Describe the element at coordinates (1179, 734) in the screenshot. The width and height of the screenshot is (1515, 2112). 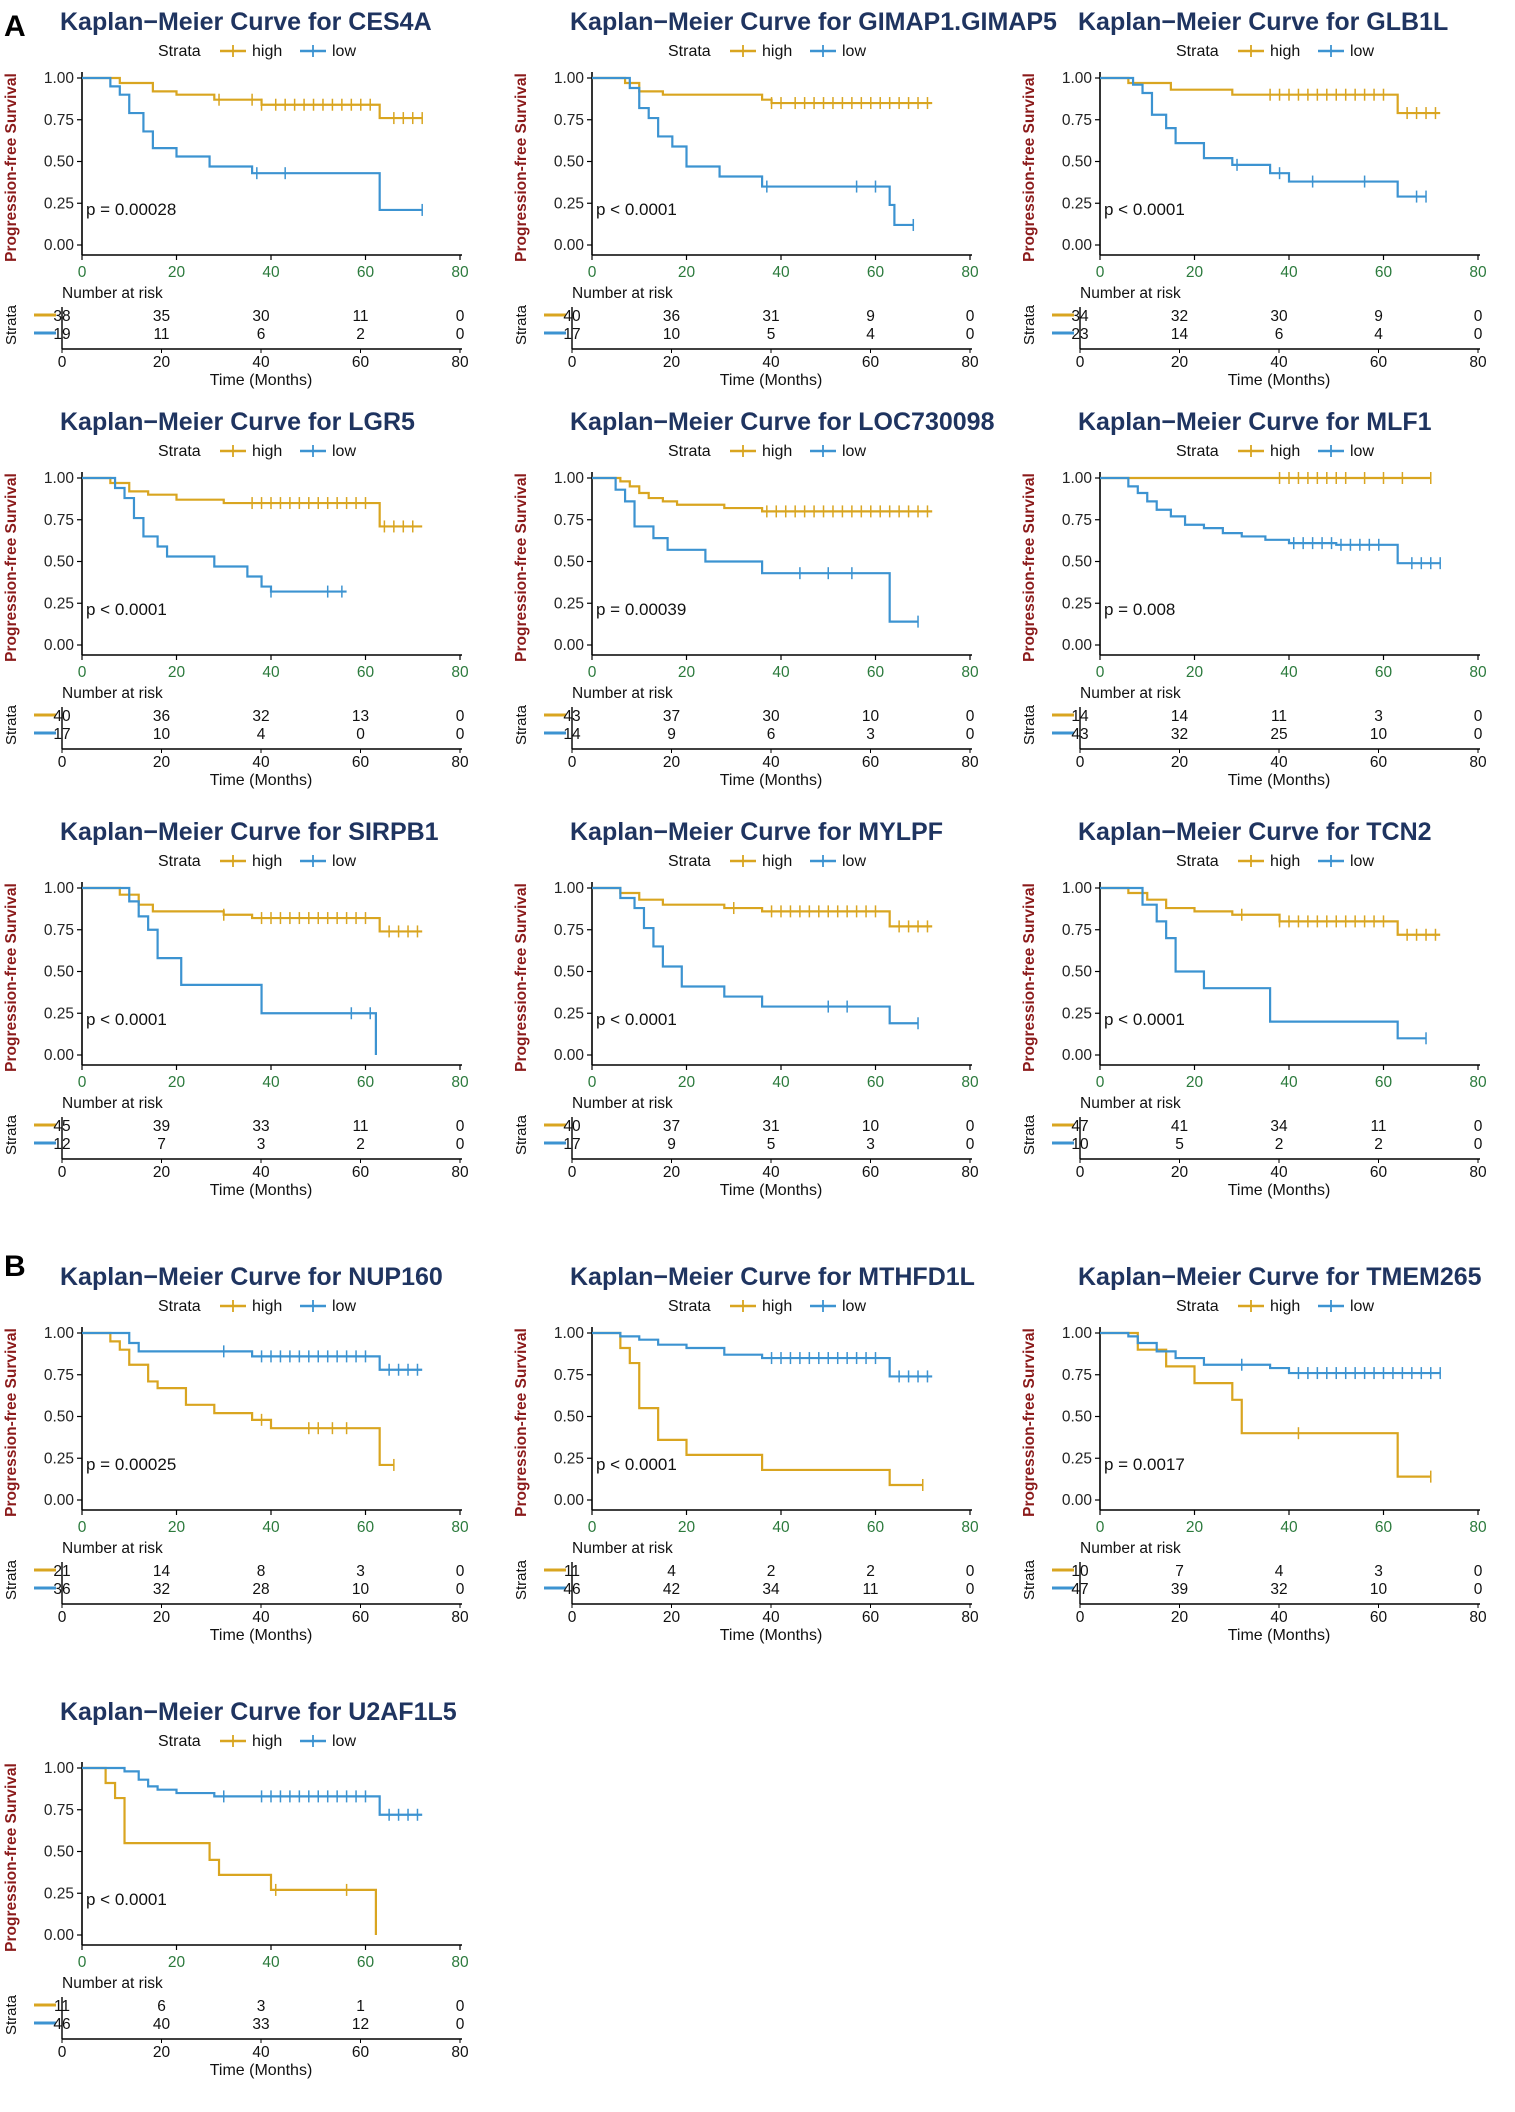
I see `risk-count-low: 32` at that location.